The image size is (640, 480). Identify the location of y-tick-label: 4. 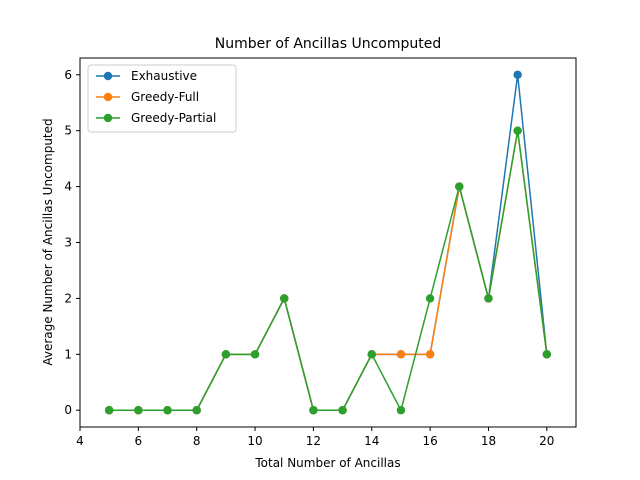
(68, 187).